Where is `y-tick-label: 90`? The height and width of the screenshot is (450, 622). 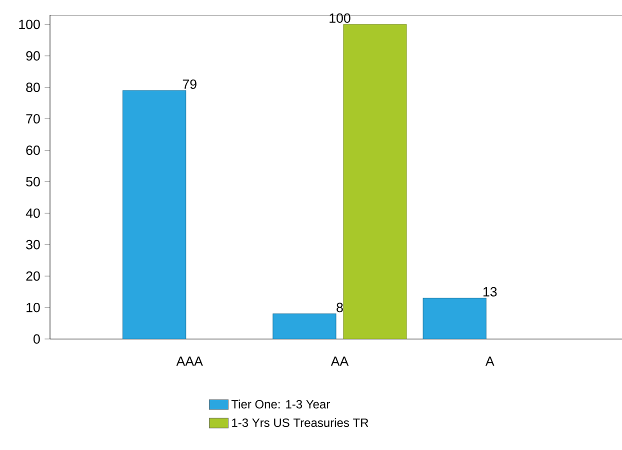 y-tick-label: 90 is located at coordinates (33, 56).